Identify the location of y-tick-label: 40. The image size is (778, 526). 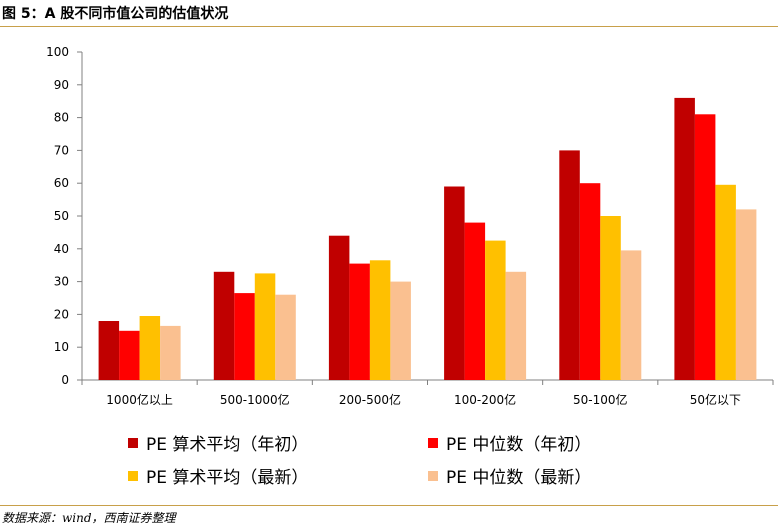
(61, 249).